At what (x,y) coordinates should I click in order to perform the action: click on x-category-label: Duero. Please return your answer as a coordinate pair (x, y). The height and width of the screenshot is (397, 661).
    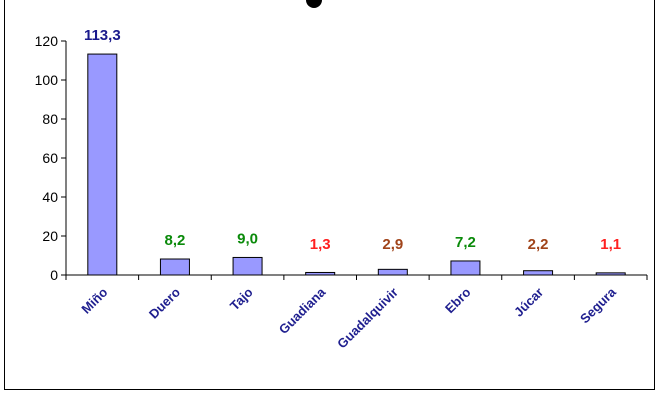
    Looking at the image, I should click on (164, 302).